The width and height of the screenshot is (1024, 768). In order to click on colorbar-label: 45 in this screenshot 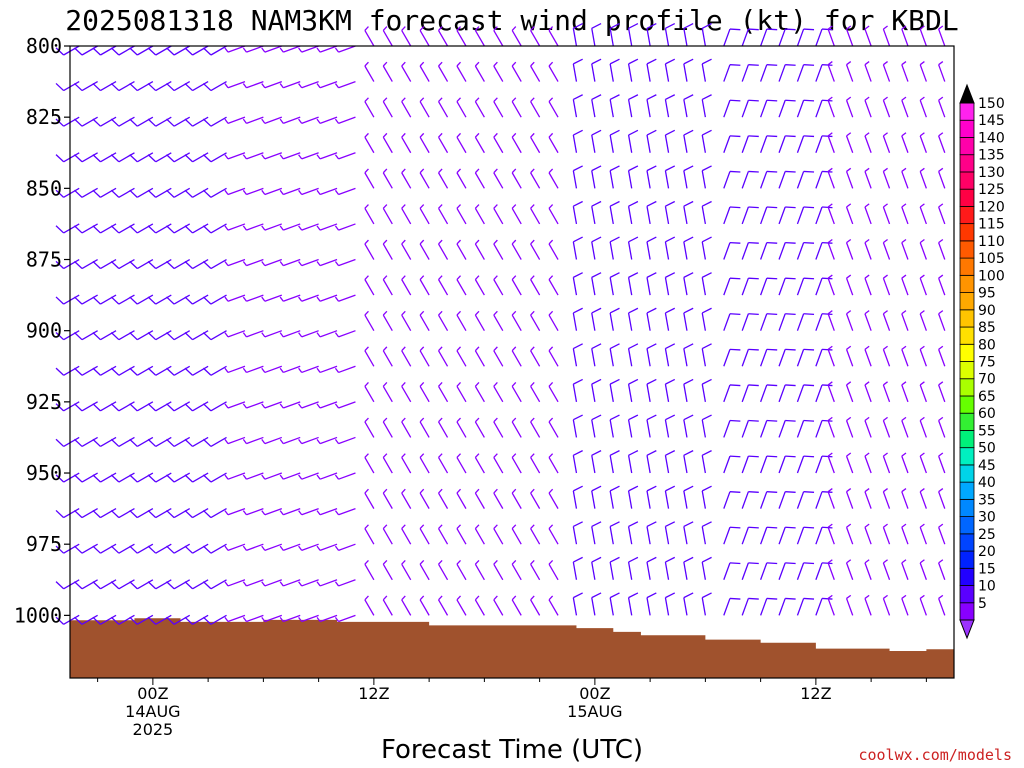, I will do `click(987, 466)`.